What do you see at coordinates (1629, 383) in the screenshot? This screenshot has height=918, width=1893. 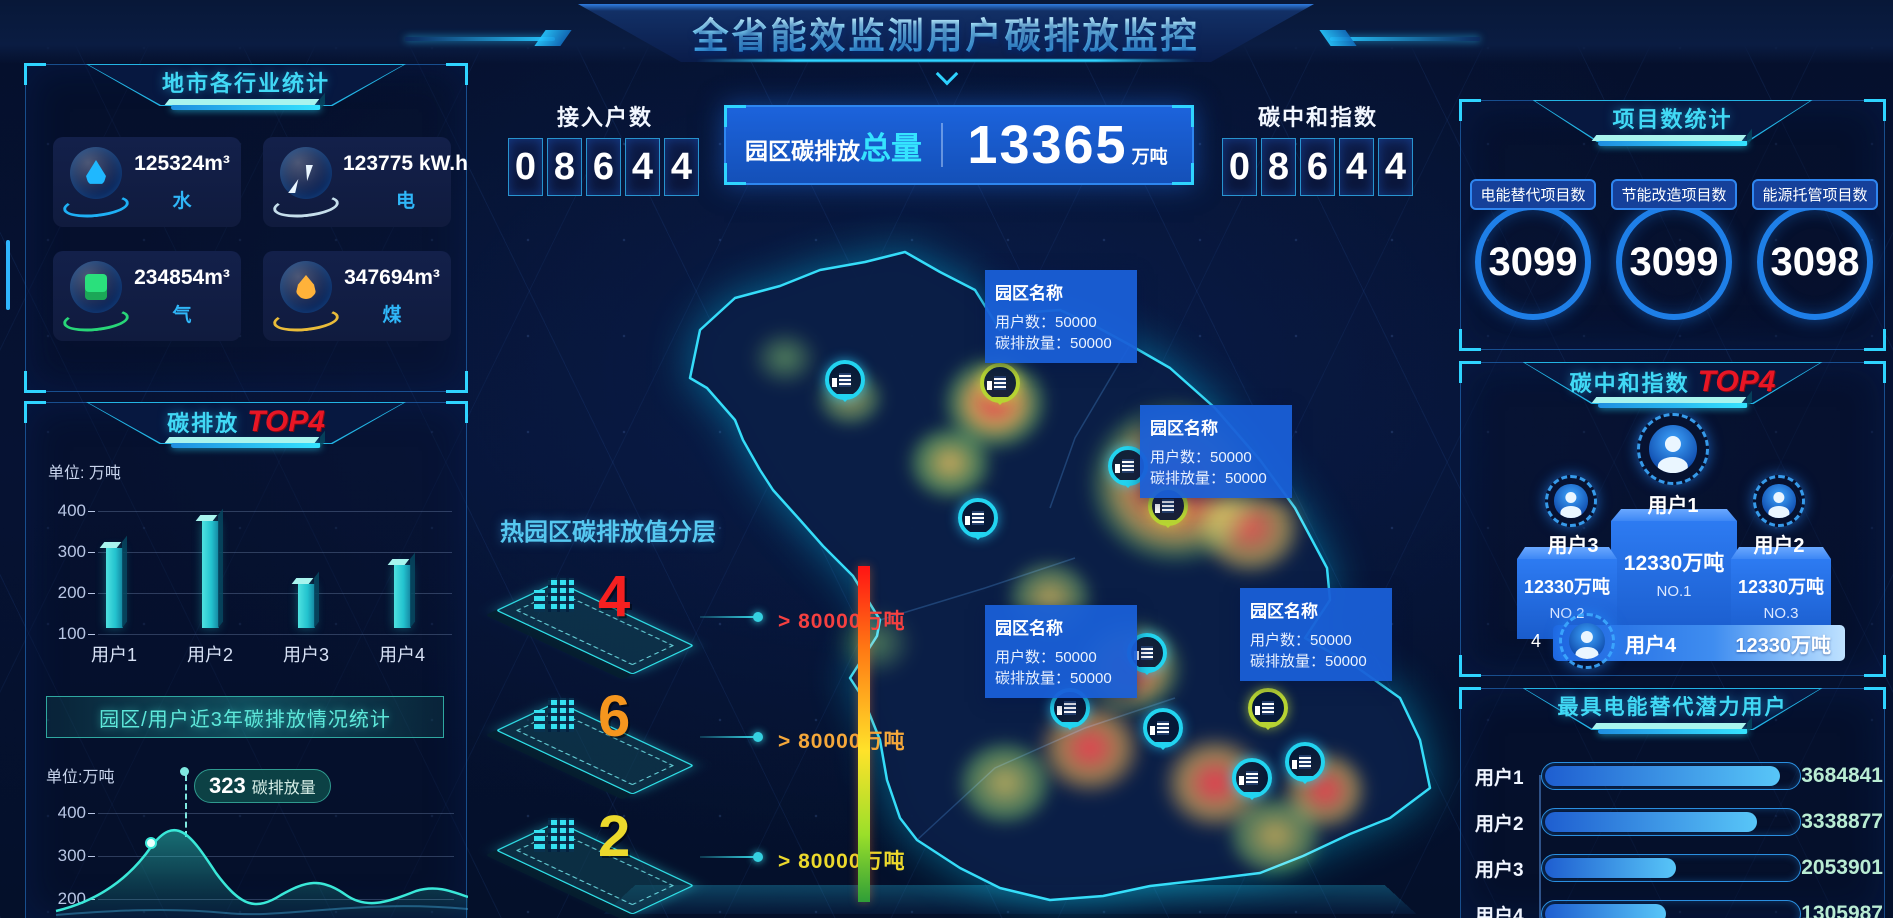 I see `neutral-top4-title: 碳中和指数` at bounding box center [1629, 383].